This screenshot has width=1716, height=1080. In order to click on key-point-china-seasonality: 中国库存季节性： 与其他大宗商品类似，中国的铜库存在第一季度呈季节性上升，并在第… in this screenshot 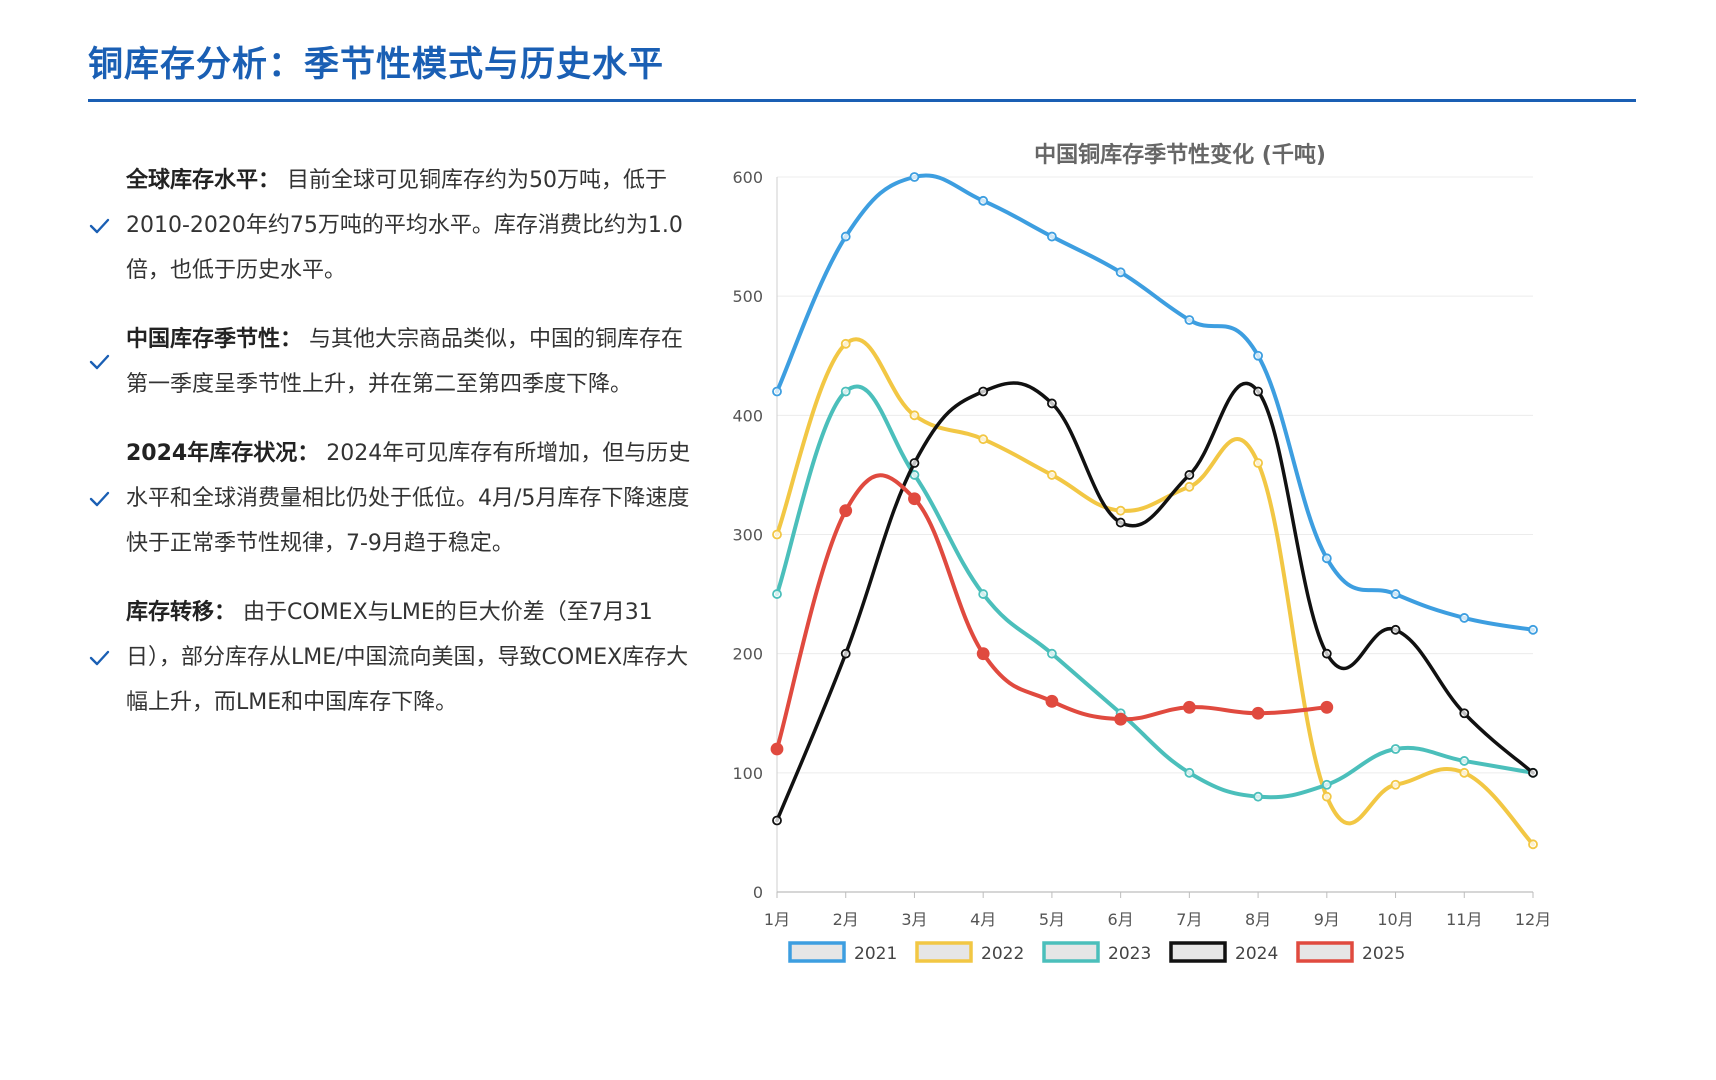, I will do `click(393, 362)`.